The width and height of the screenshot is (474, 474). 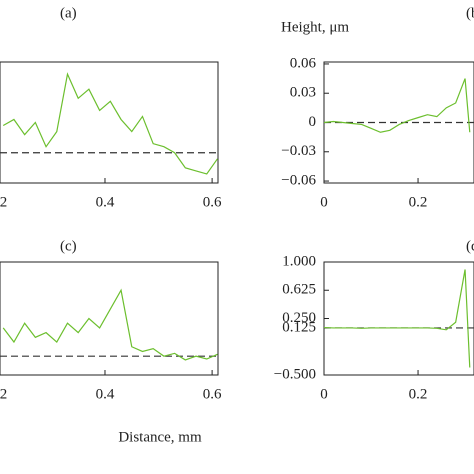 I want to click on y-tick-label: 0, so click(x=313, y=122).